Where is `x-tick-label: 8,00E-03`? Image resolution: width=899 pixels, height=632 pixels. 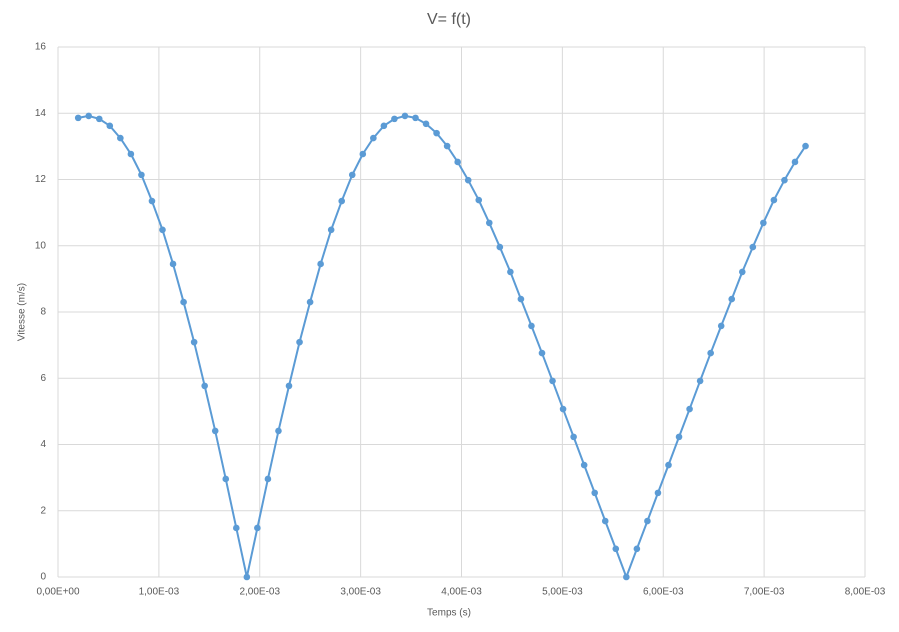
x-tick-label: 8,00E-03 is located at coordinates (865, 592).